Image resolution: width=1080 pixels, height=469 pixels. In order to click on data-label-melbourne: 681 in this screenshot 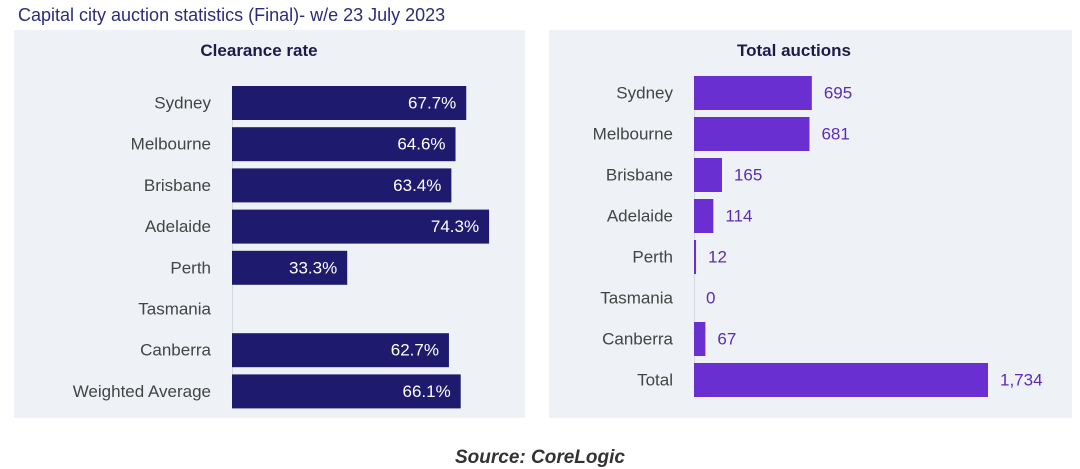, I will do `click(835, 134)`.